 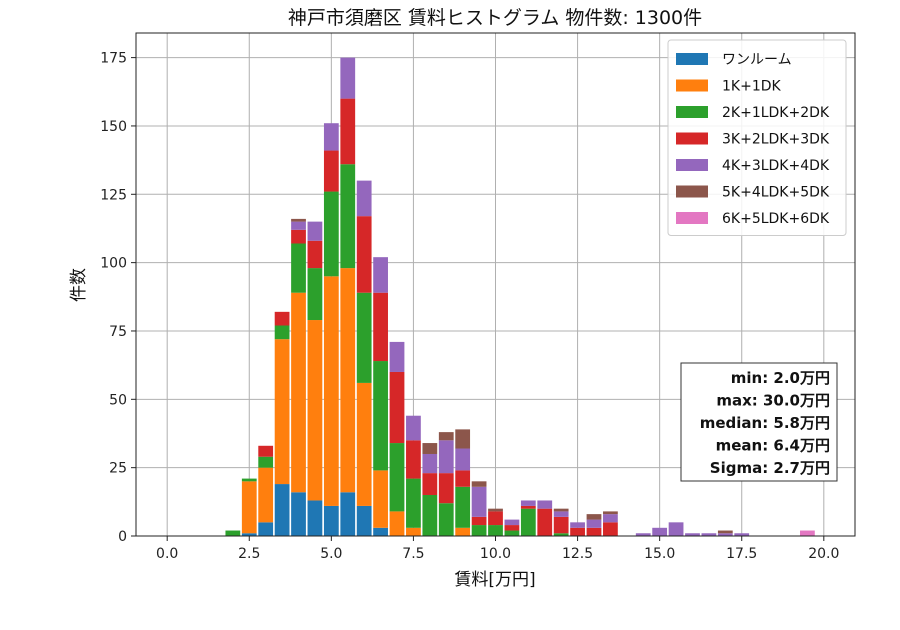 I want to click on x-axis-label: 賃料[万円], so click(x=494, y=580).